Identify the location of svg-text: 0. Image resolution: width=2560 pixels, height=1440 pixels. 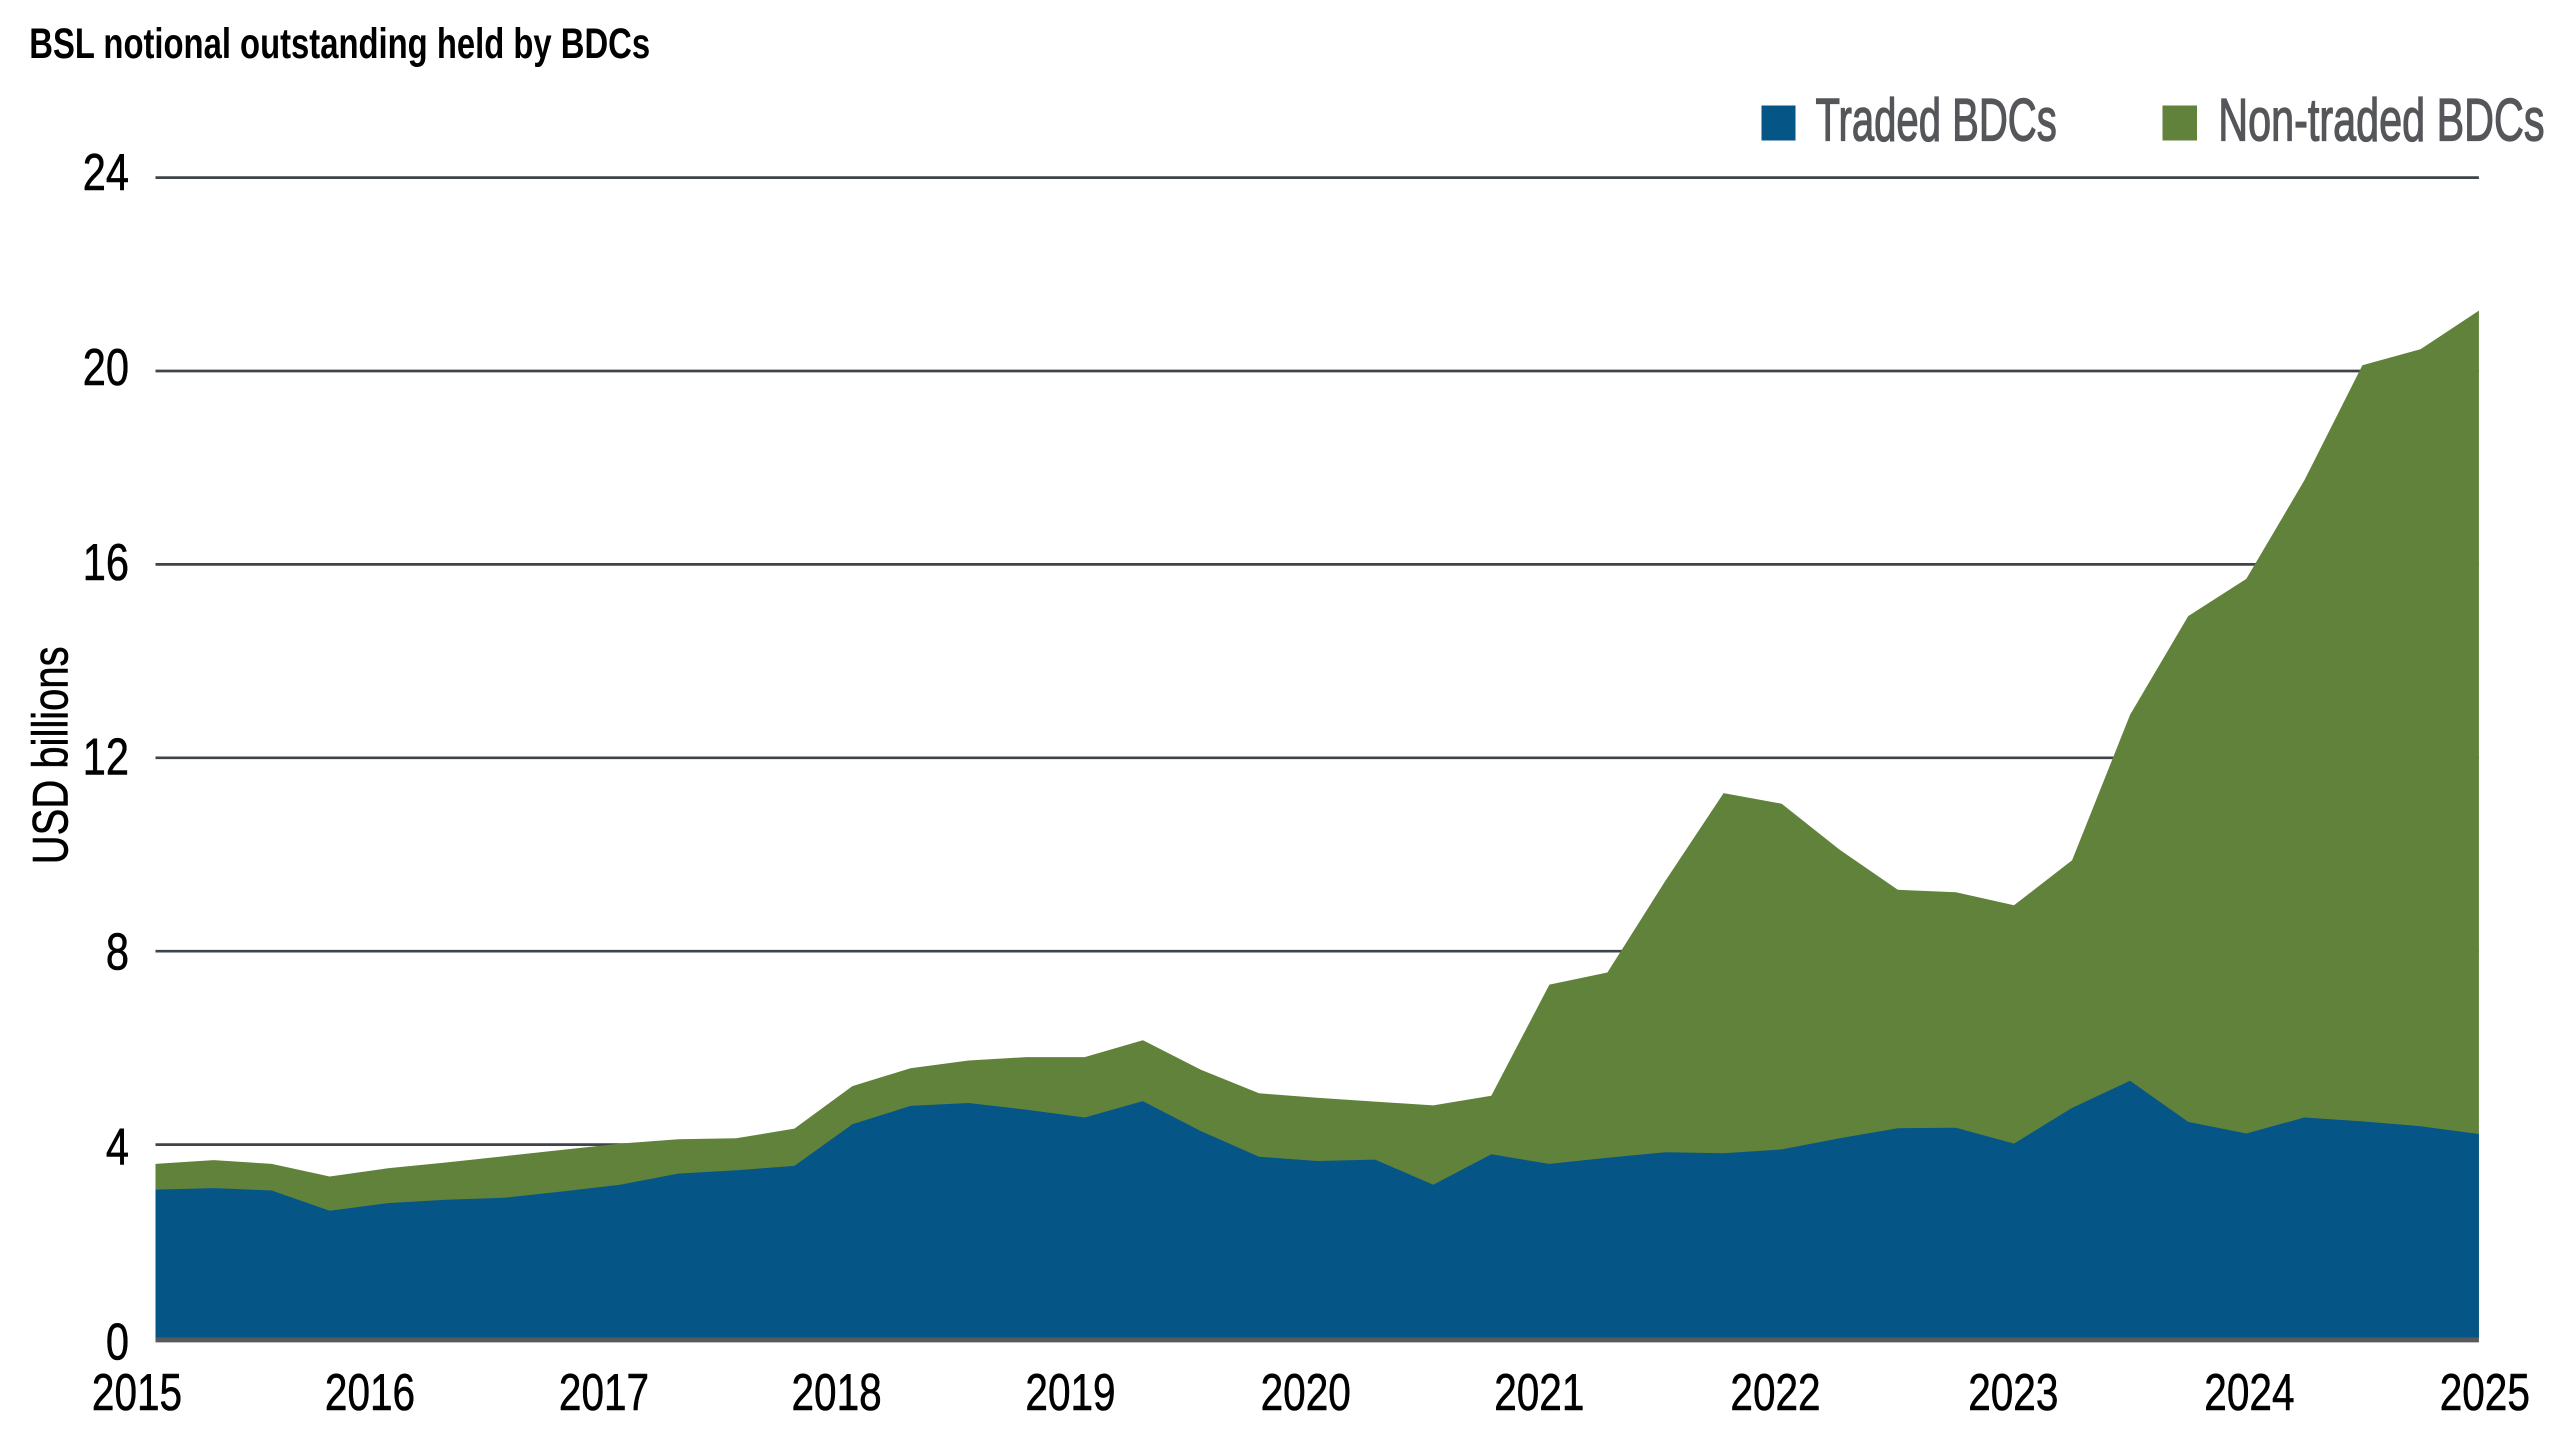
(117, 1341).